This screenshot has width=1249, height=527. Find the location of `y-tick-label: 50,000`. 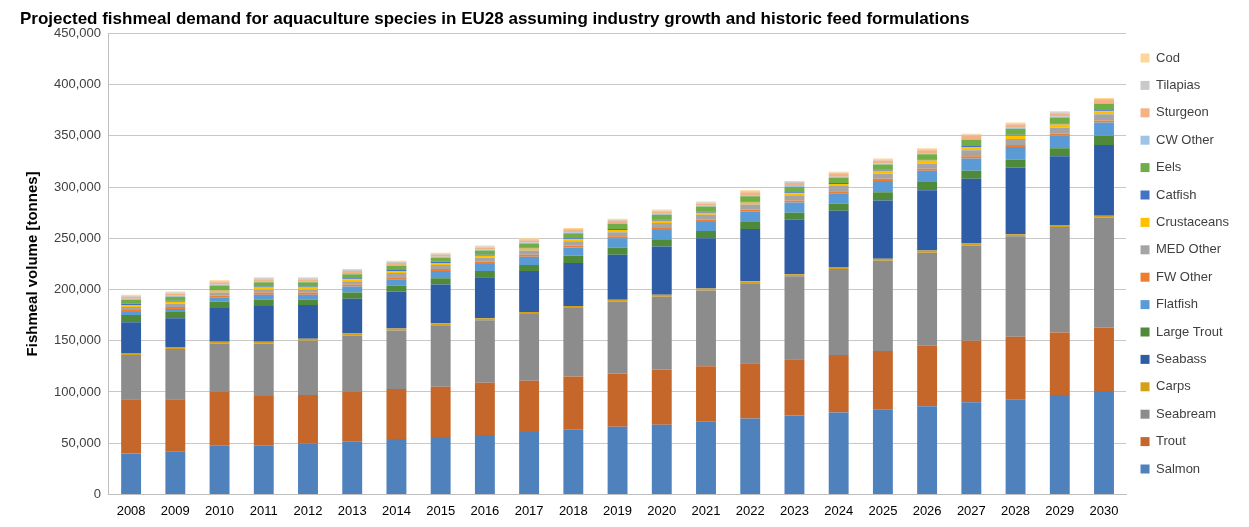

y-tick-label: 50,000 is located at coordinates (81, 442).